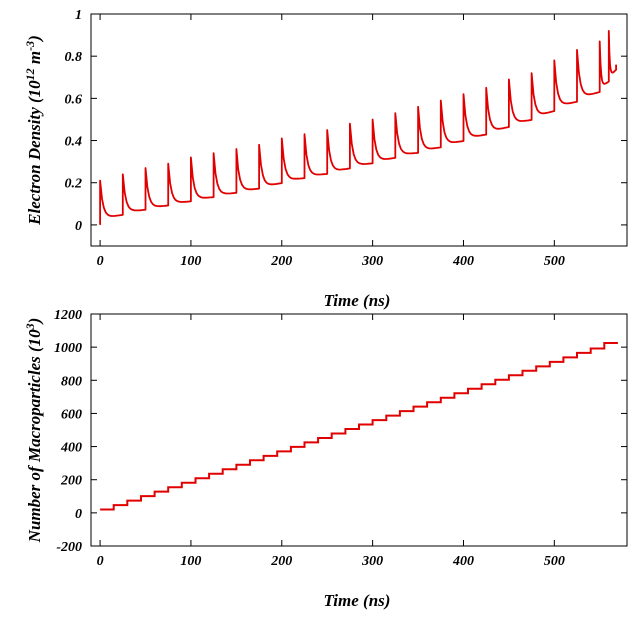  What do you see at coordinates (78, 226) in the screenshot?
I see `top-y-tick-label: 0` at bounding box center [78, 226].